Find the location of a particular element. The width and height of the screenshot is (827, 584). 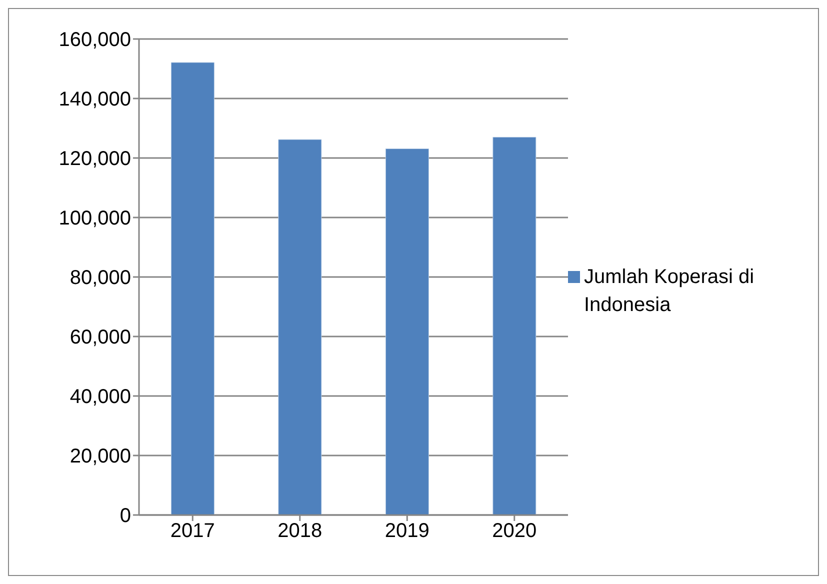

y-tick-label: 120,000 is located at coordinates (94, 159).